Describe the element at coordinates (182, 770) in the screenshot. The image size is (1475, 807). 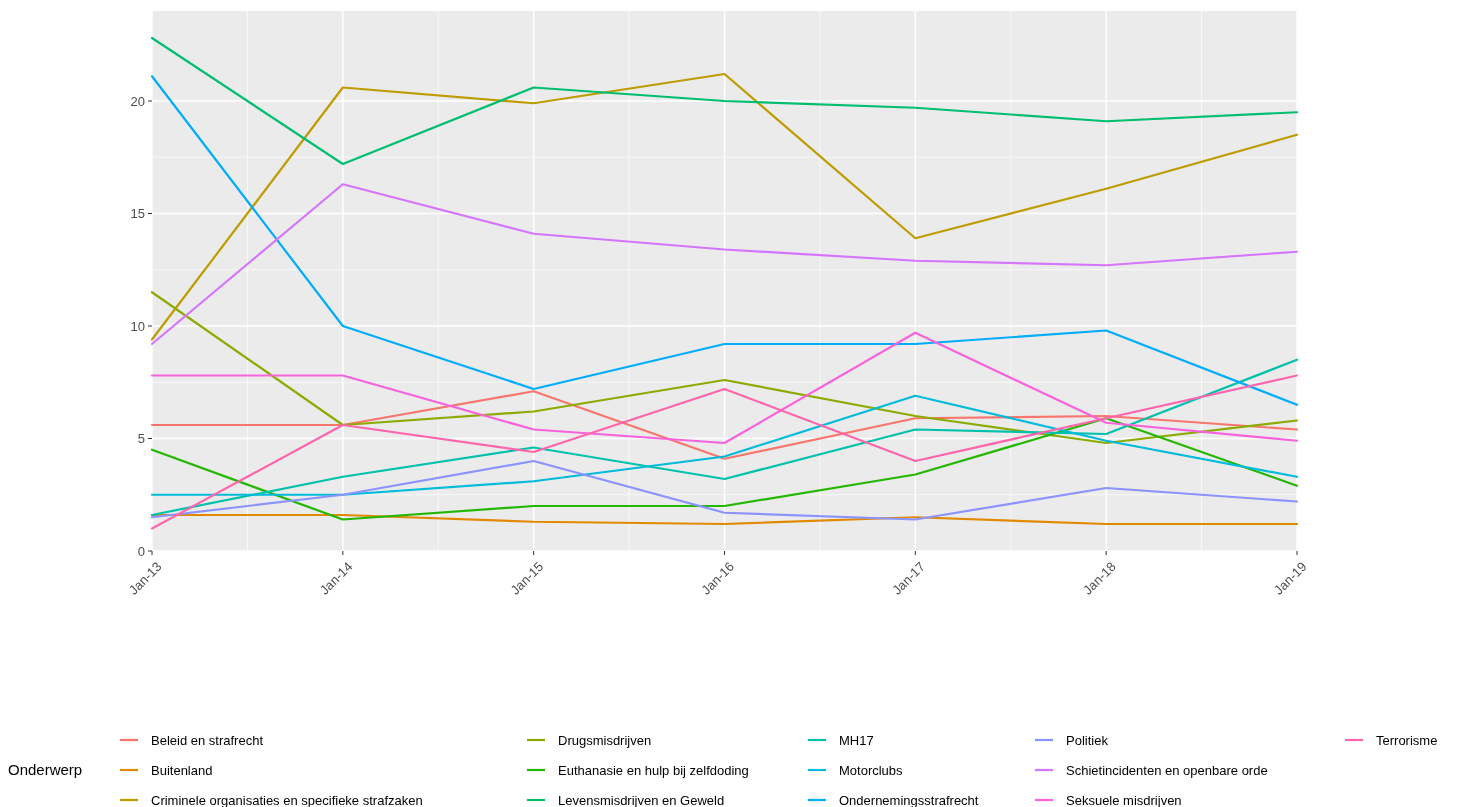
I see `legend-label: Buitenland` at that location.